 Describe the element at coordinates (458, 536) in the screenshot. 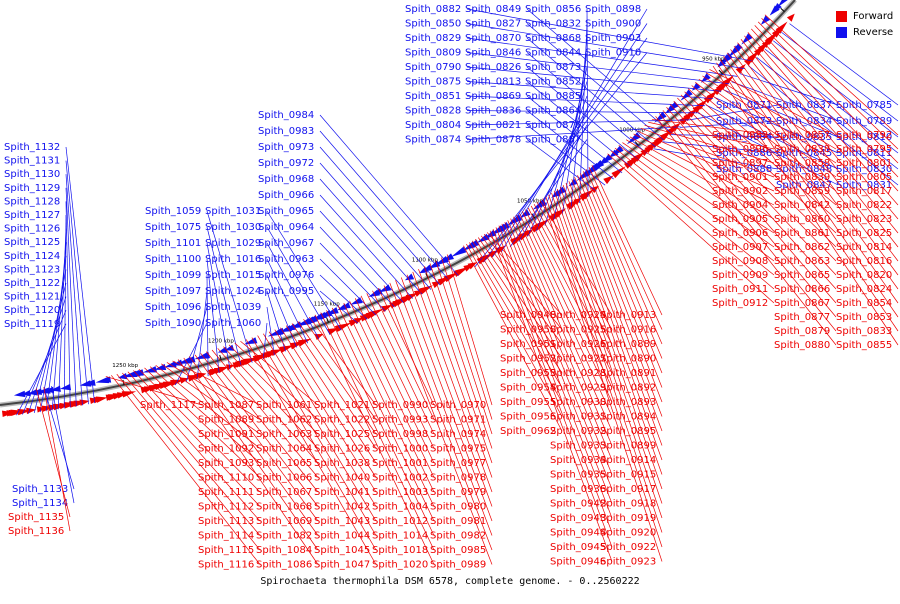

I see `gene-label-forward: Spith_0982` at that location.